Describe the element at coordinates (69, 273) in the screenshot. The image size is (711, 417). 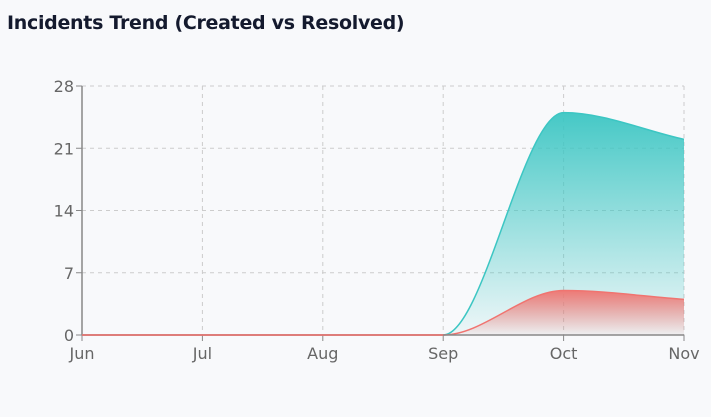
I see `y-tick-label: 7` at that location.